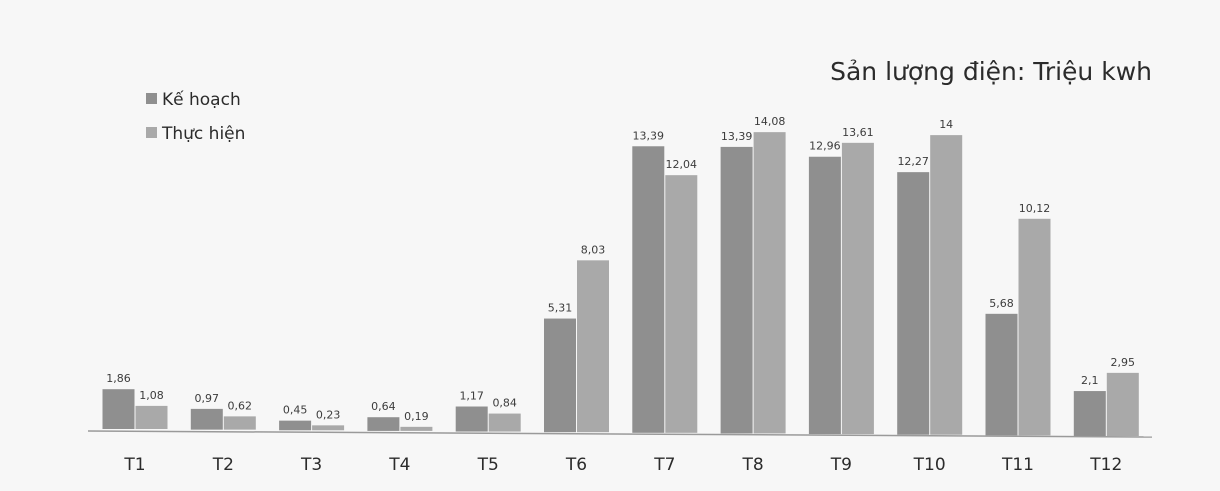 The width and height of the screenshot is (1220, 491). What do you see at coordinates (946, 124) in the screenshot?
I see `data-label-thuc-hien-t10: 14` at bounding box center [946, 124].